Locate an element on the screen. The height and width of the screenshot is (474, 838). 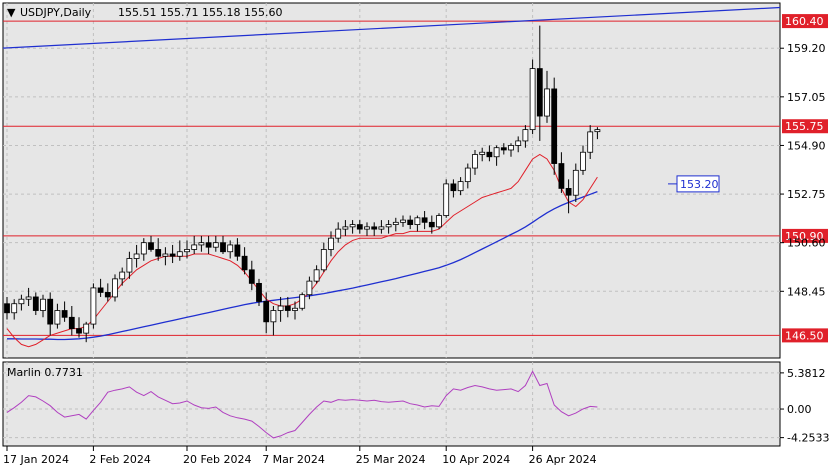
indicator-tick-label: 5.3812 is located at coordinates (806, 373).